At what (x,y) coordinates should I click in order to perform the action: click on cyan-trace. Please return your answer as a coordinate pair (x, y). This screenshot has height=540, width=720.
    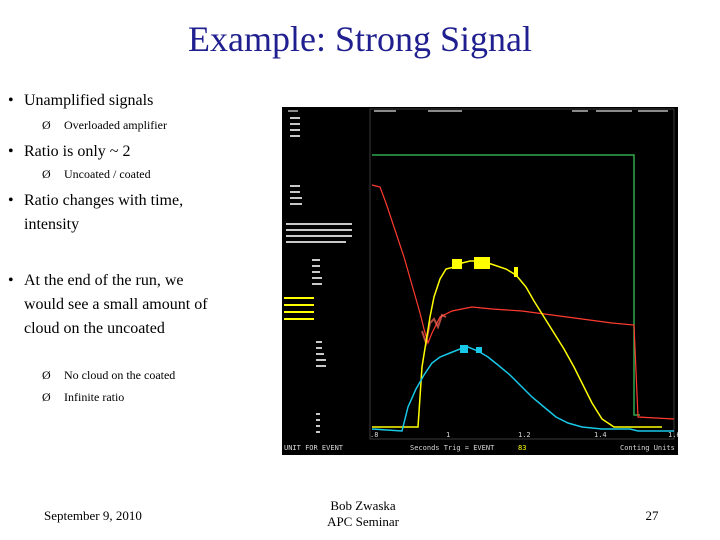
    Looking at the image, I should click on (522, 389).